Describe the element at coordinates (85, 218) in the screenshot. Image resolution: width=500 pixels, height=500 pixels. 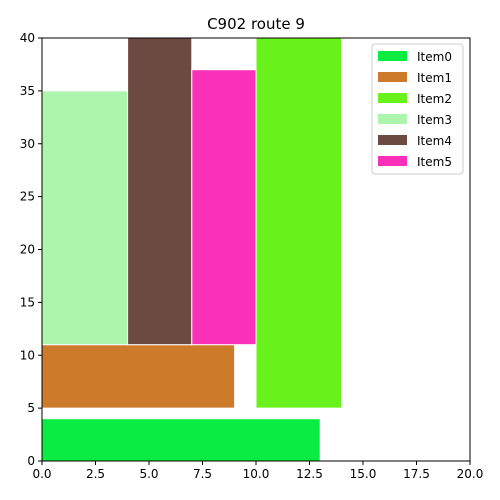
I see `bar-item3` at that location.